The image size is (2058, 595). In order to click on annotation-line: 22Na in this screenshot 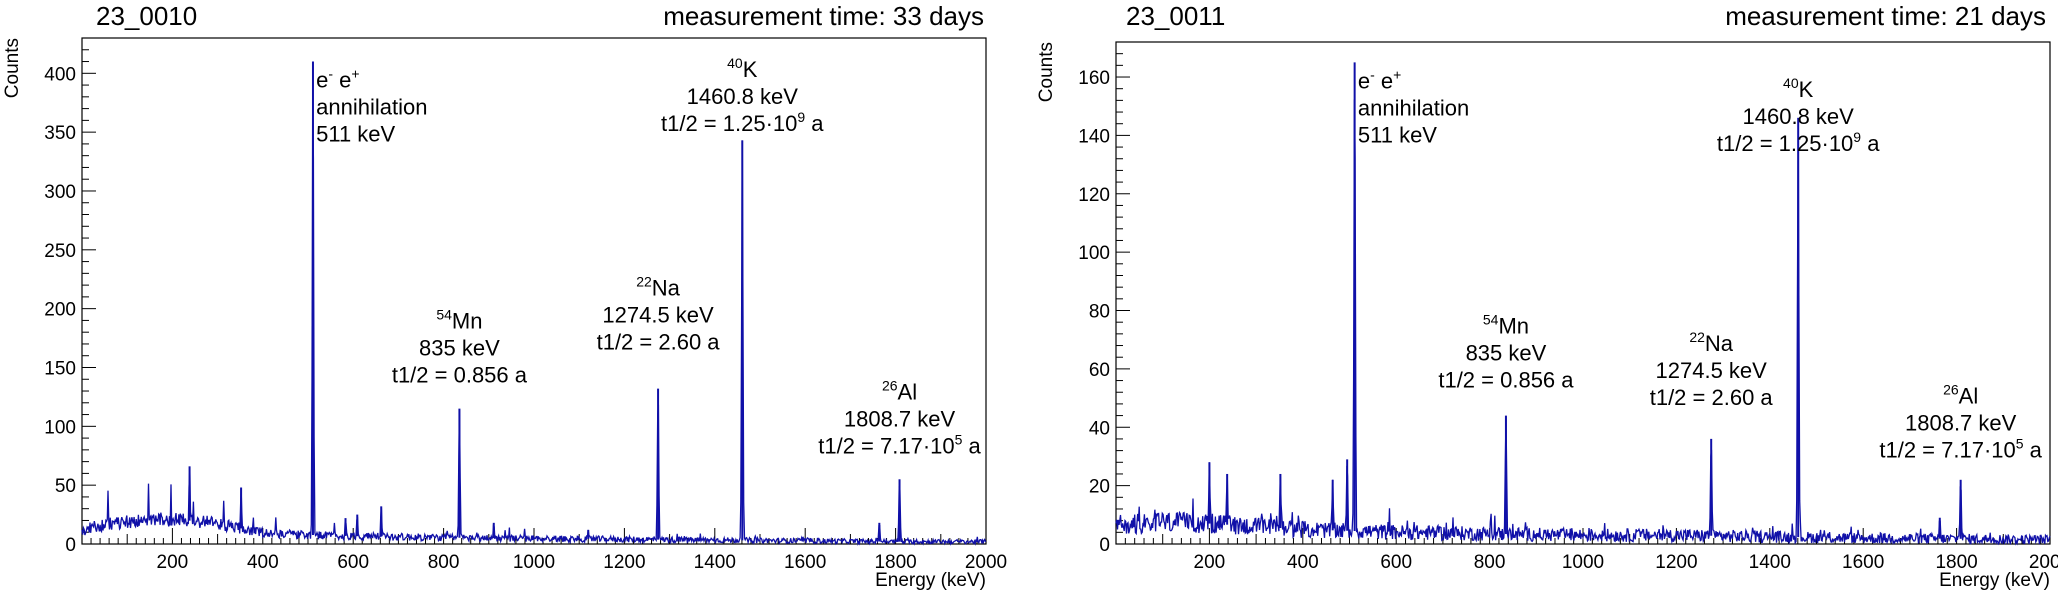, I will do `click(1711, 342)`.